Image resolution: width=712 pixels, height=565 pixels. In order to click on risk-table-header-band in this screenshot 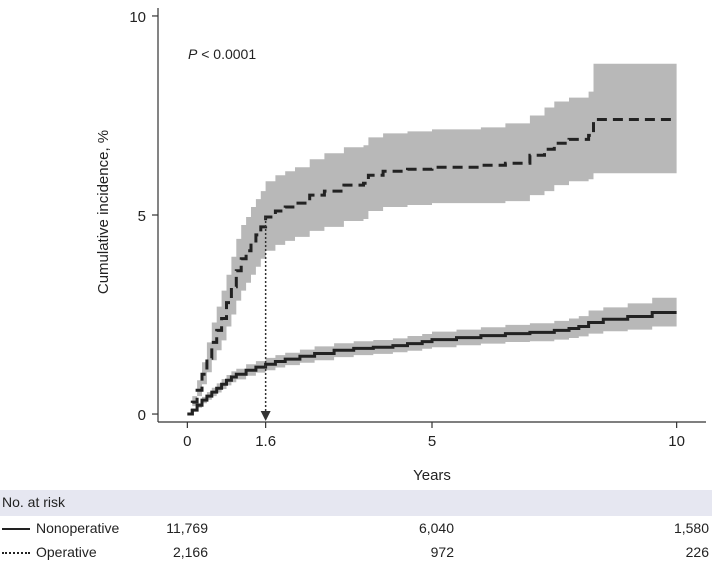, I will do `click(356, 503)`.